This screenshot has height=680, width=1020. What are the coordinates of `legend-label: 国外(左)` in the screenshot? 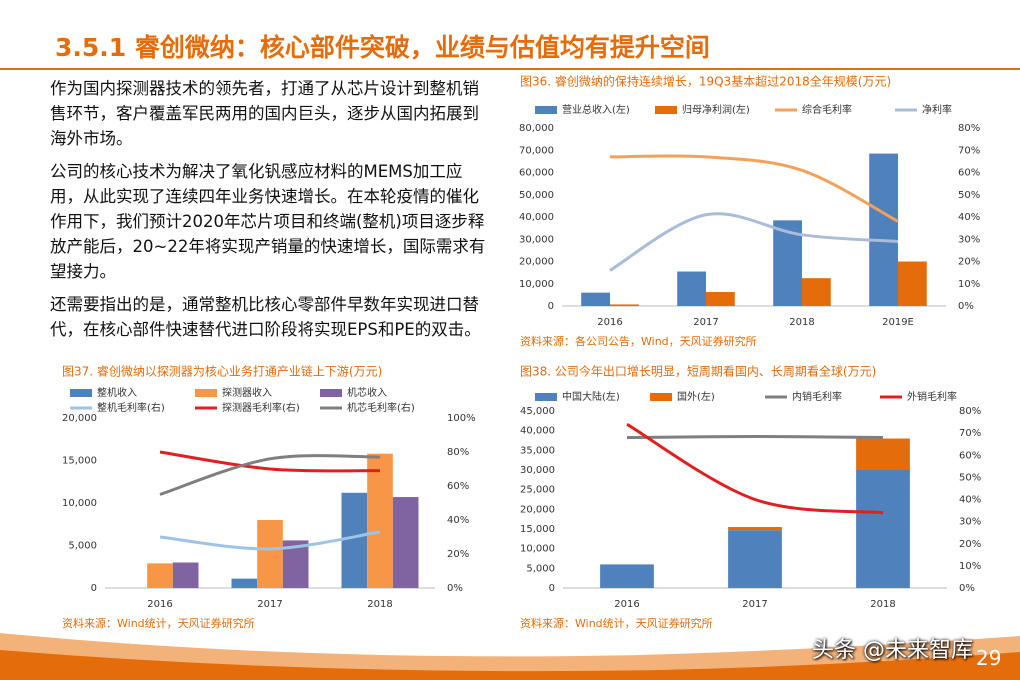 It's located at (696, 396).